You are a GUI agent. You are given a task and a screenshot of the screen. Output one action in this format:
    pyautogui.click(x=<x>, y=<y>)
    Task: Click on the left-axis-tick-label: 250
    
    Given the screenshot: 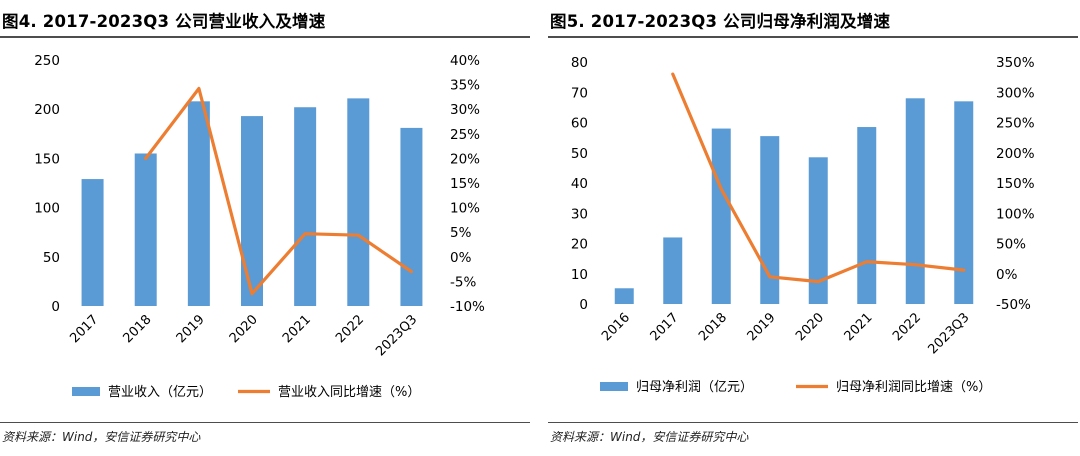 What is the action you would take?
    pyautogui.click(x=47, y=61)
    